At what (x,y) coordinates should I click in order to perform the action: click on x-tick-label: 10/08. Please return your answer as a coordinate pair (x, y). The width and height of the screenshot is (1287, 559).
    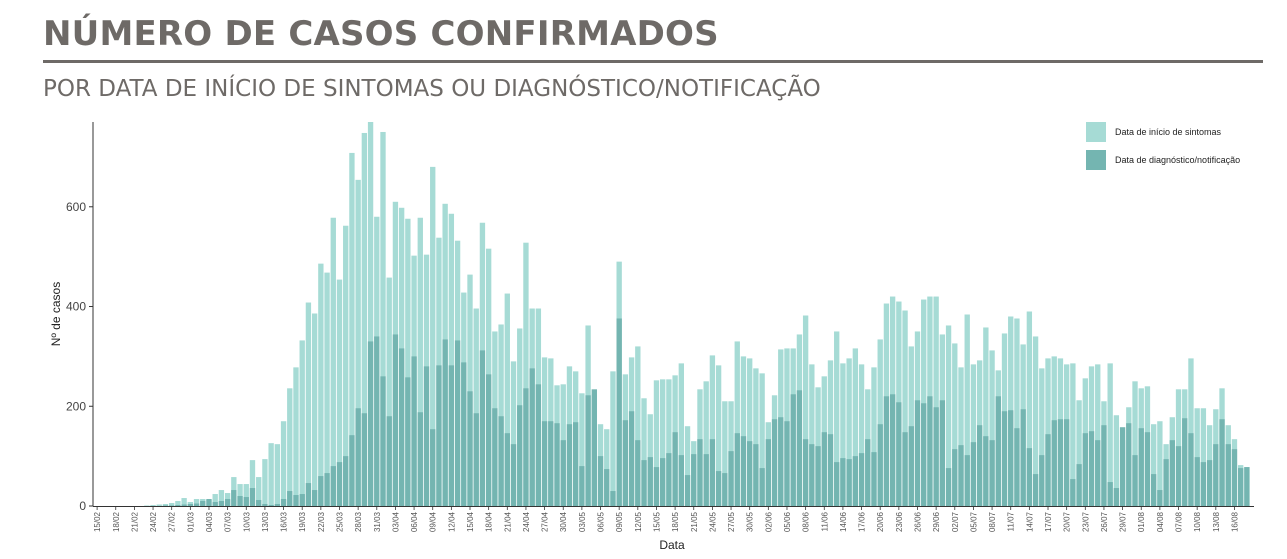
    Looking at the image, I should click on (1197, 521).